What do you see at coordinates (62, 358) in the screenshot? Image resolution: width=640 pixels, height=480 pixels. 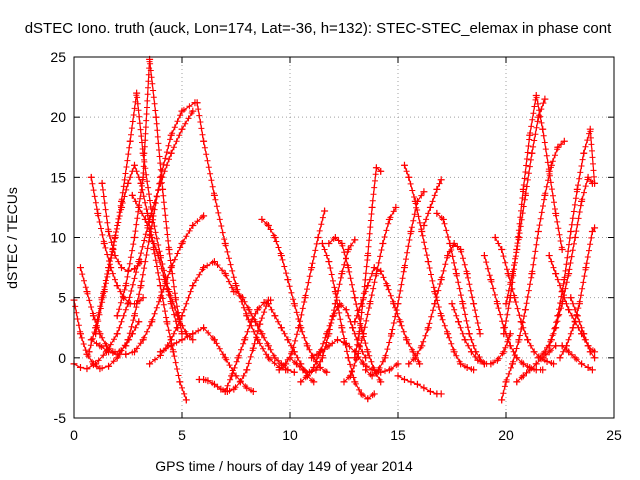 I see `y-tick-label: 0` at bounding box center [62, 358].